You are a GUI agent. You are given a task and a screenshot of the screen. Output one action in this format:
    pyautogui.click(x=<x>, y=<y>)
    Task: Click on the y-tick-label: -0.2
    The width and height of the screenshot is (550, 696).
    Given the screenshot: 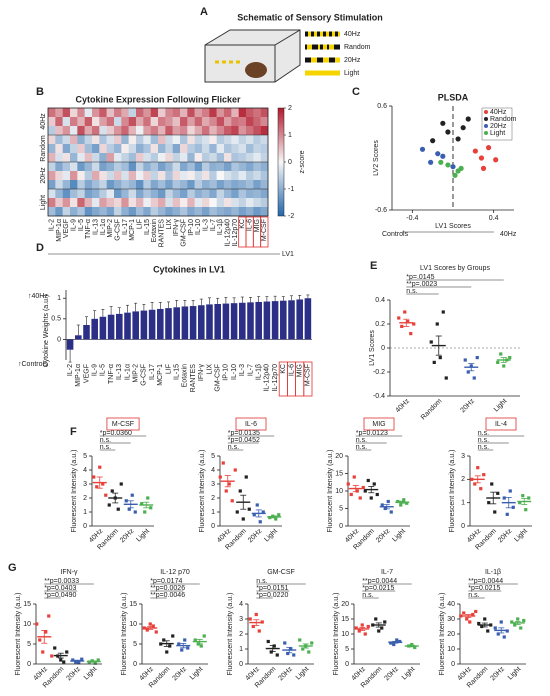 What is the action you would take?
    pyautogui.click(x=379, y=372)
    